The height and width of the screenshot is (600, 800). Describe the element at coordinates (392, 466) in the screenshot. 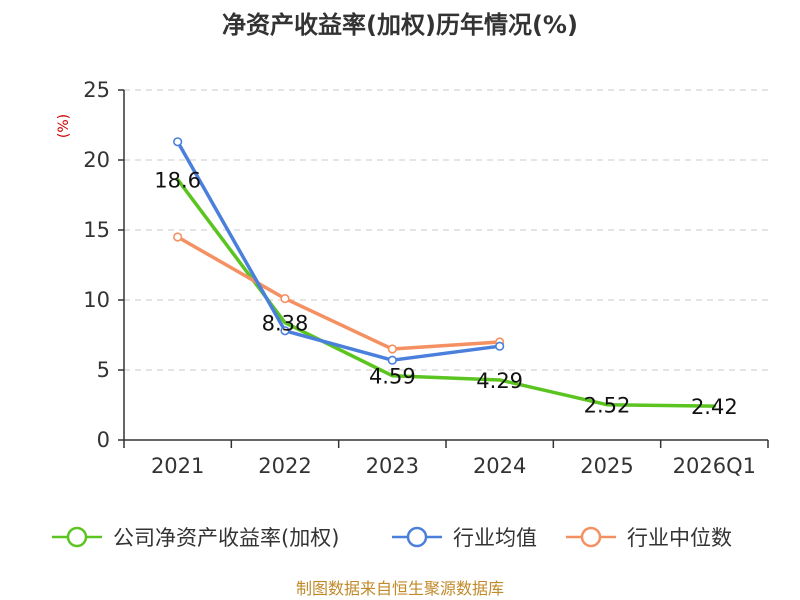

I see `x-tick-label: 2023` at that location.